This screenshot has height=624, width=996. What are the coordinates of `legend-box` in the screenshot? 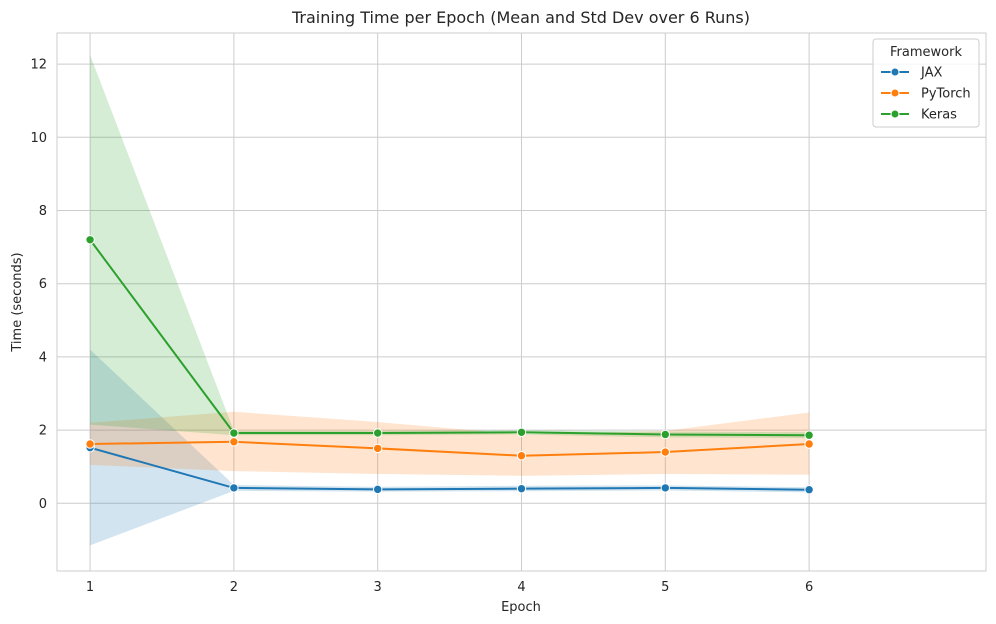 It's located at (926, 83).